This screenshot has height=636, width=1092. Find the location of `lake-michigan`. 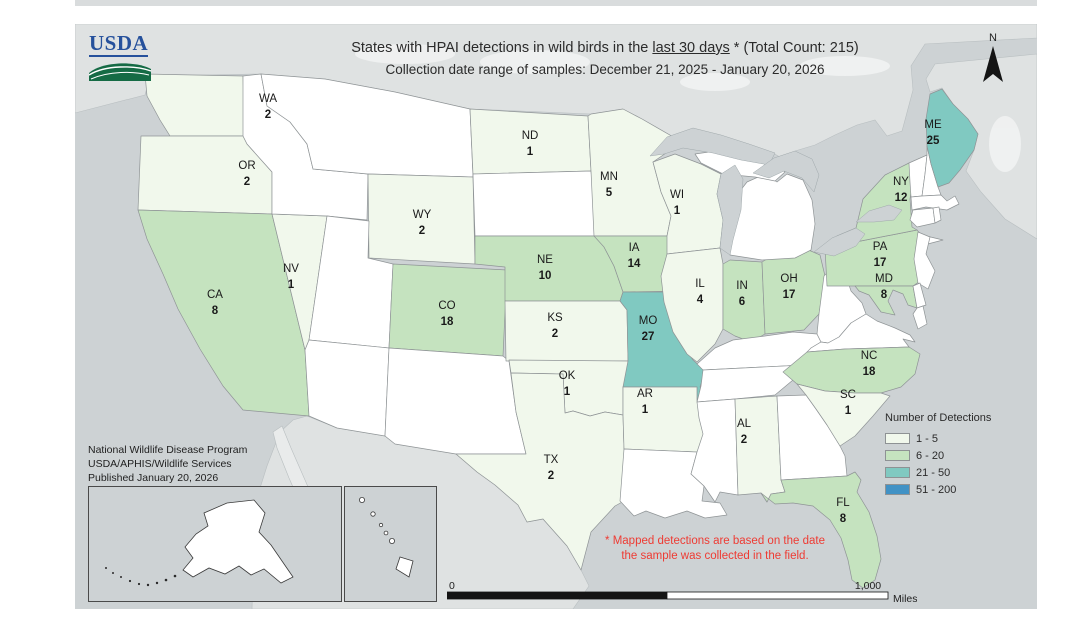

lake-michigan is located at coordinates (730, 210).